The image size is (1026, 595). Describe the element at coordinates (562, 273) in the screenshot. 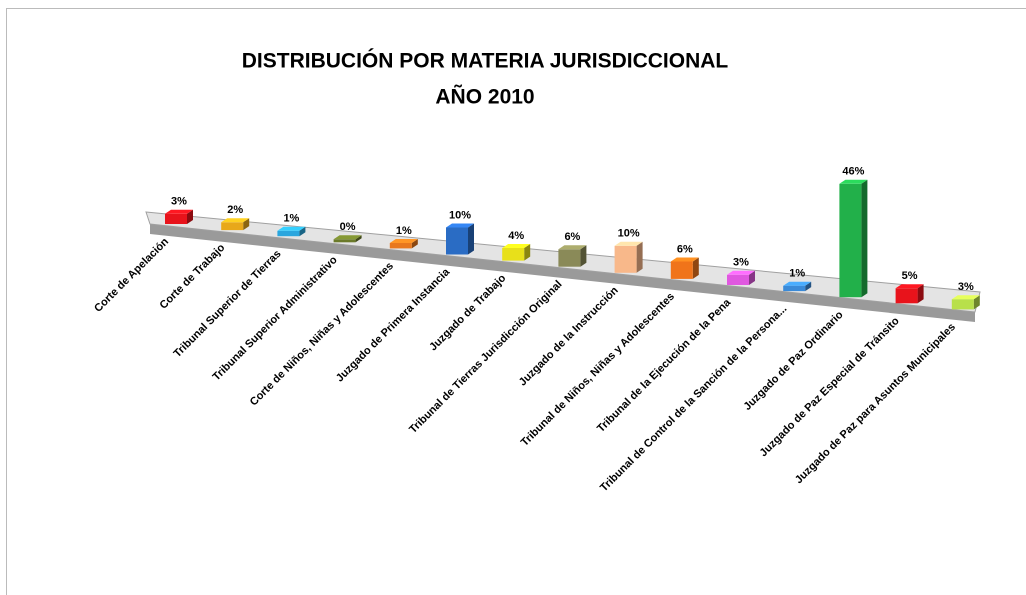

I see `floor-edge` at that location.